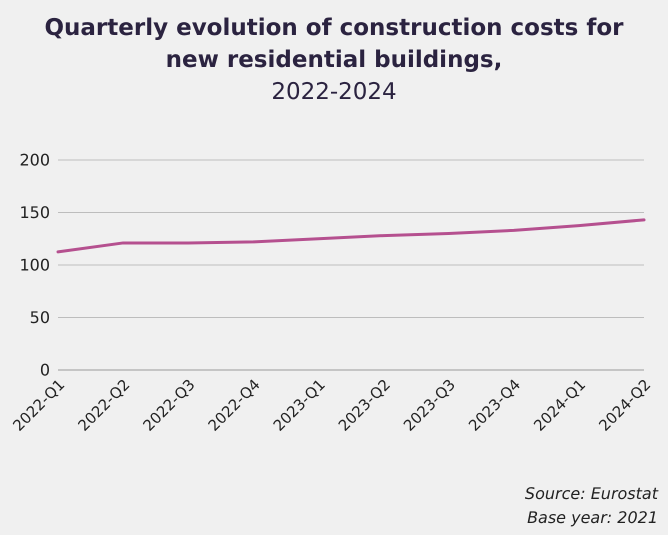 This screenshot has height=535, width=668. What do you see at coordinates (334, 92) in the screenshot?
I see `chart-subtitle: 2022-2024` at bounding box center [334, 92].